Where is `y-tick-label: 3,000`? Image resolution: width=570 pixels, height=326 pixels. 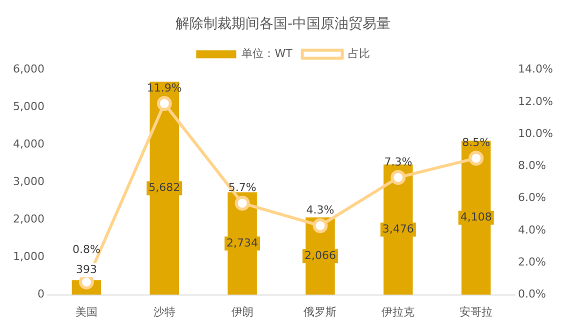
y-tick-label: 3,000 is located at coordinates (28, 181).